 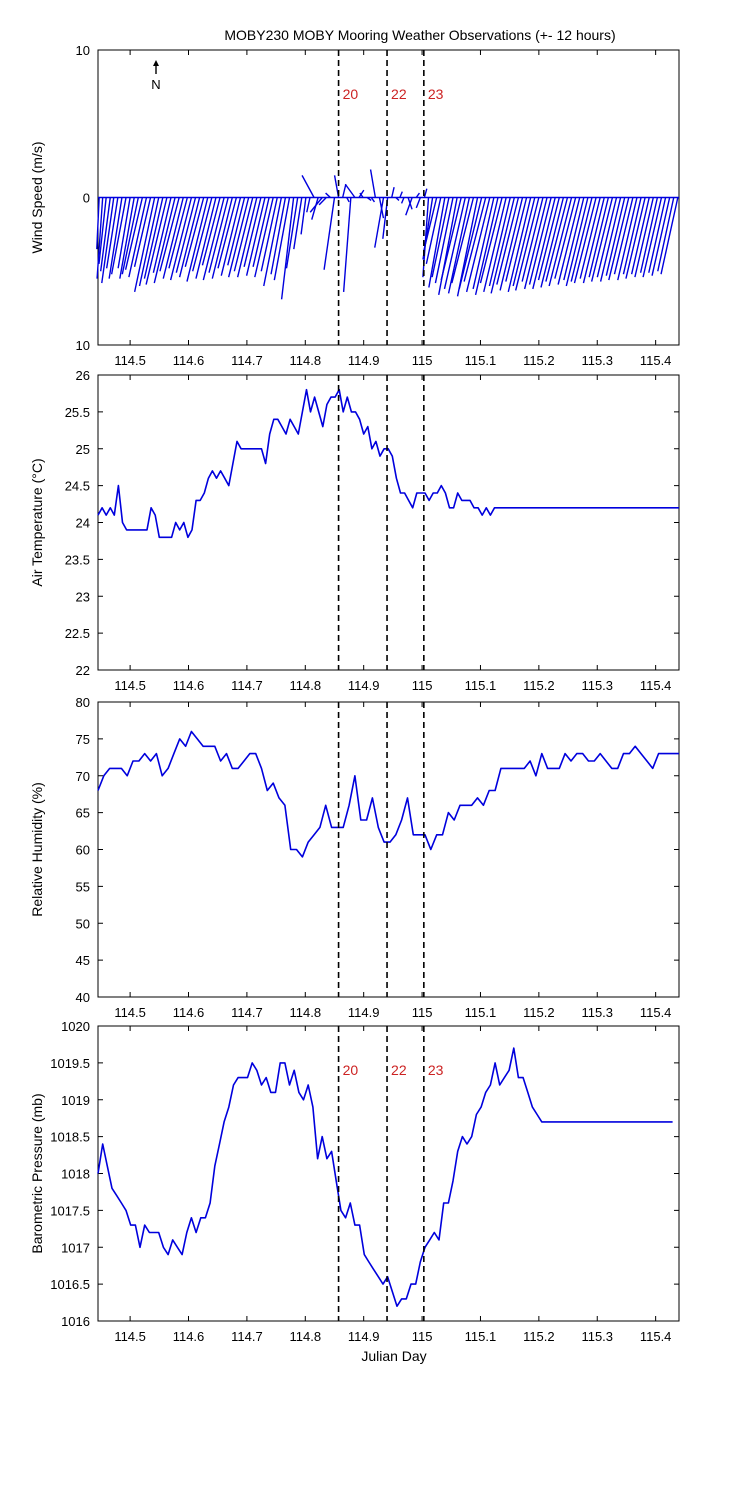 What do you see at coordinates (83, 596) in the screenshot?
I see `y-tick-label: 23` at bounding box center [83, 596].